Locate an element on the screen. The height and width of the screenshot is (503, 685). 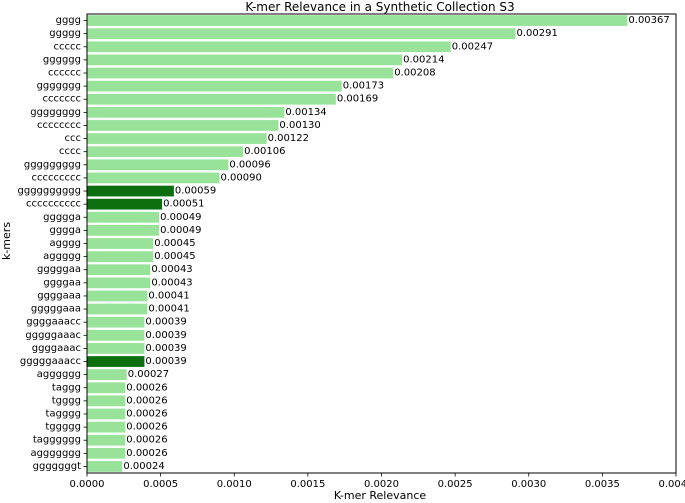
y-tick-label-tggggg: tggggg is located at coordinates (63, 427).